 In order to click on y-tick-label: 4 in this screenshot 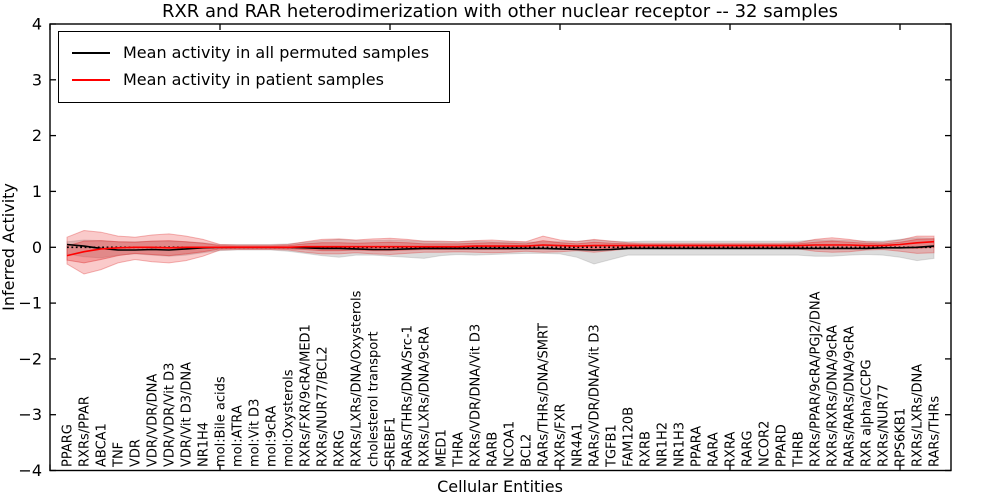, I will do `click(37, 24)`.